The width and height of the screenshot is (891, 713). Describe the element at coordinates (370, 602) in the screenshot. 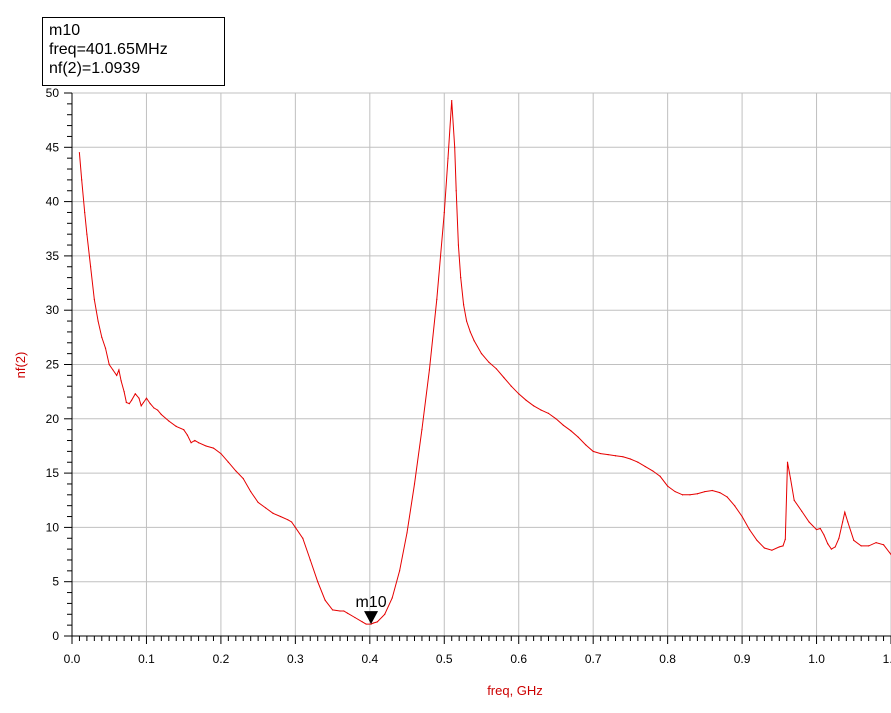

I see `marker-label: m10` at that location.